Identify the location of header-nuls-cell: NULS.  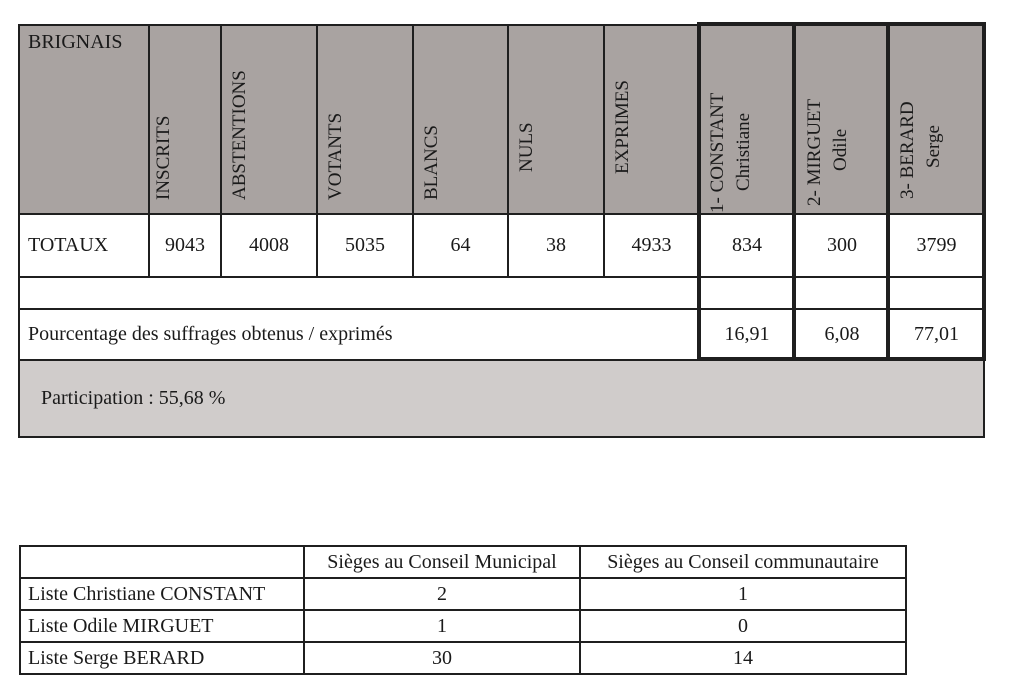
(556, 119).